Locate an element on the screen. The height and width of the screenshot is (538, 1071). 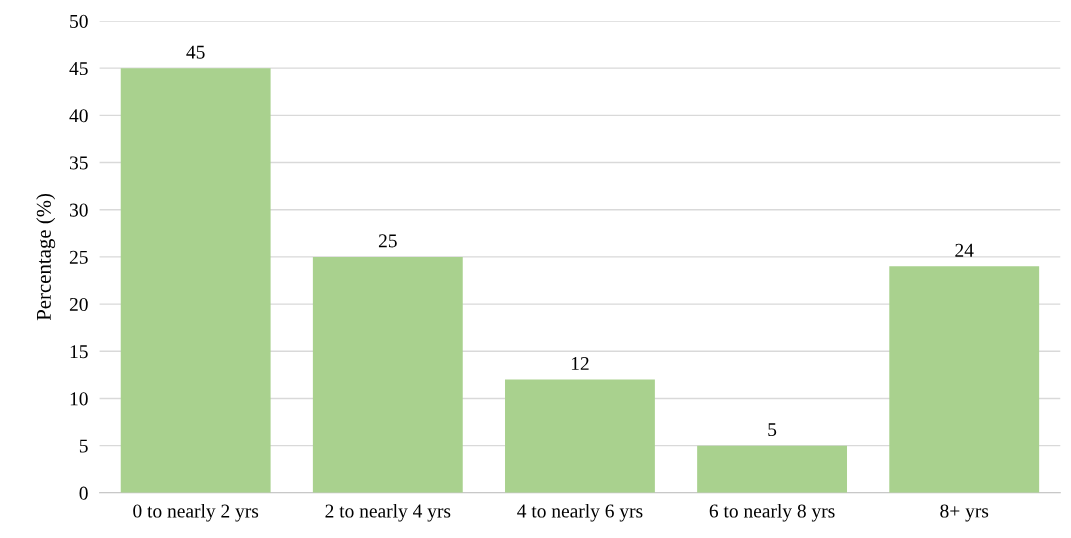
y-tick-label: 40 is located at coordinates (78, 116).